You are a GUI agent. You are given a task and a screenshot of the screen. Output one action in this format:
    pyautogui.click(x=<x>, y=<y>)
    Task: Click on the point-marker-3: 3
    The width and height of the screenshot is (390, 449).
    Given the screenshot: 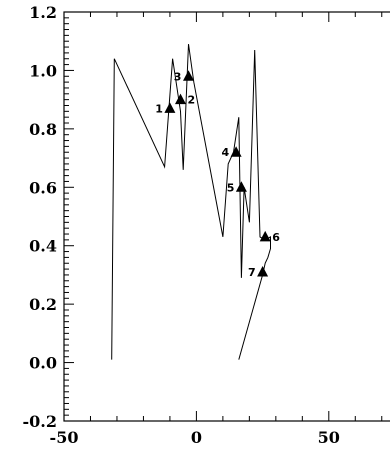 What is the action you would take?
    pyautogui.click(x=184, y=76)
    